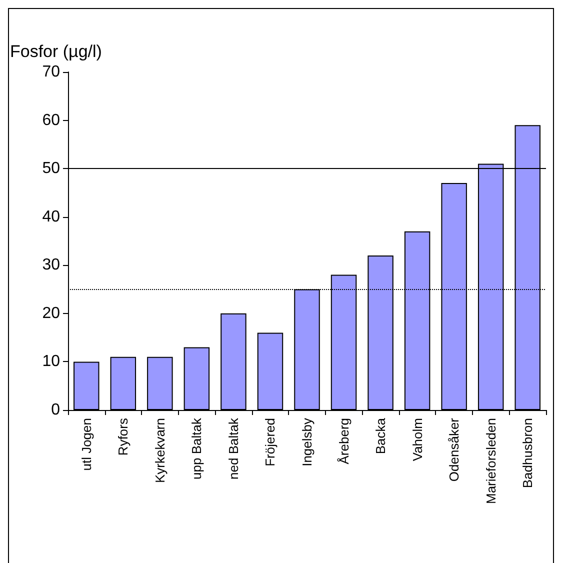 The height and width of the screenshot is (563, 568). Describe the element at coordinates (490, 461) in the screenshot. I see `x-tick-label: Marieforsleden` at that location.